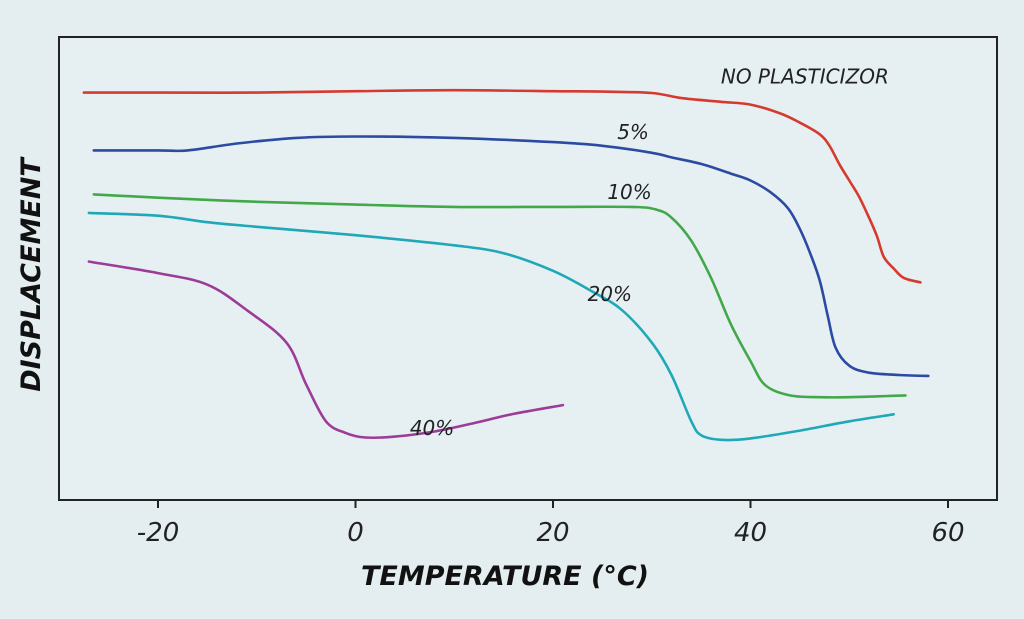 This screenshot has width=1024, height=619. I want to click on x-axis-ticks: -20 0 20 40 60, so click(551, 524).